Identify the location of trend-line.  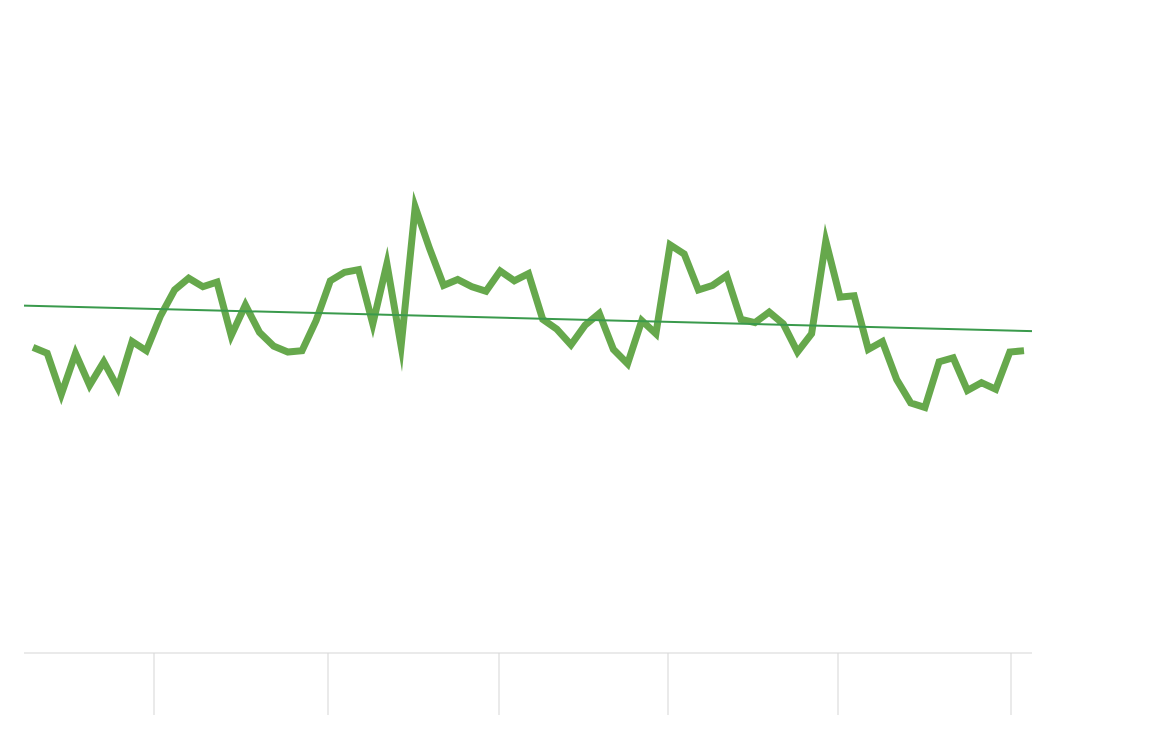
(528, 318).